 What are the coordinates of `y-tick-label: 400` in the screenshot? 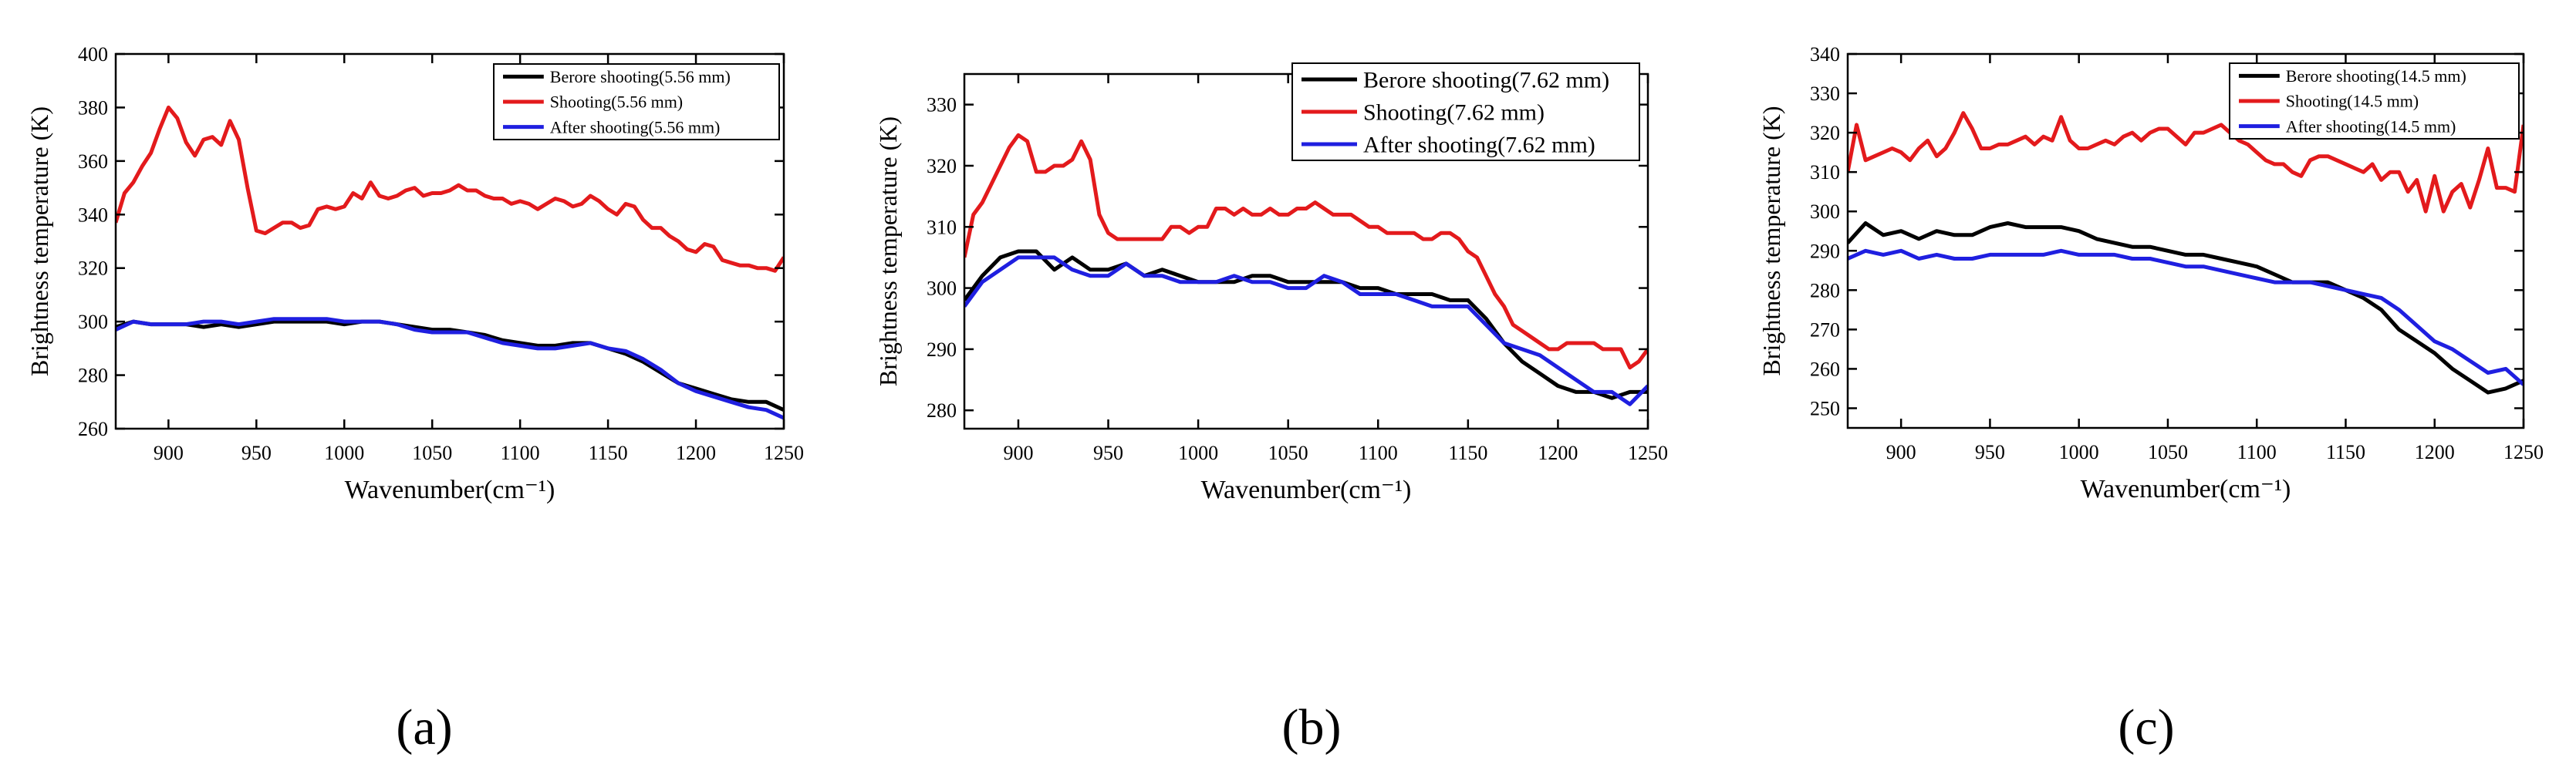 It's located at (93, 55).